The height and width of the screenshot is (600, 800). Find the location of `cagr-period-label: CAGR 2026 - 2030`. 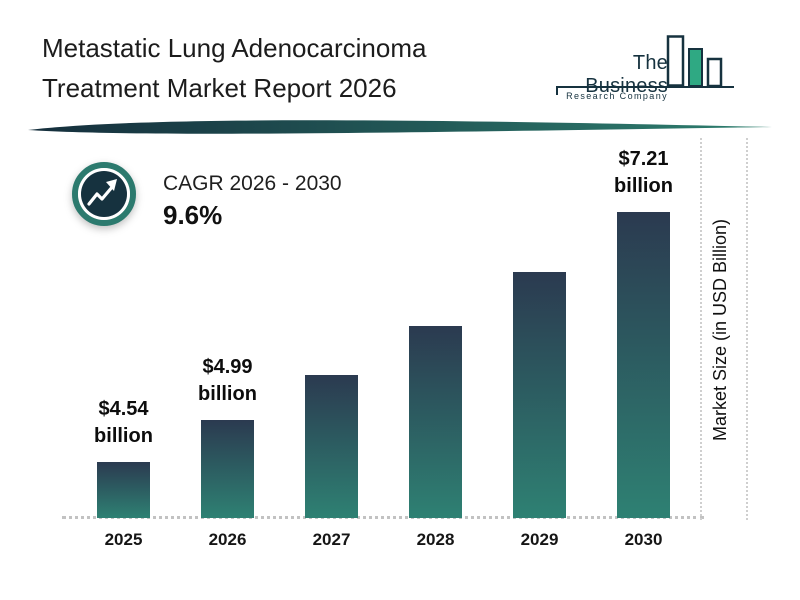

cagr-period-label: CAGR 2026 - 2030 is located at coordinates (252, 183).